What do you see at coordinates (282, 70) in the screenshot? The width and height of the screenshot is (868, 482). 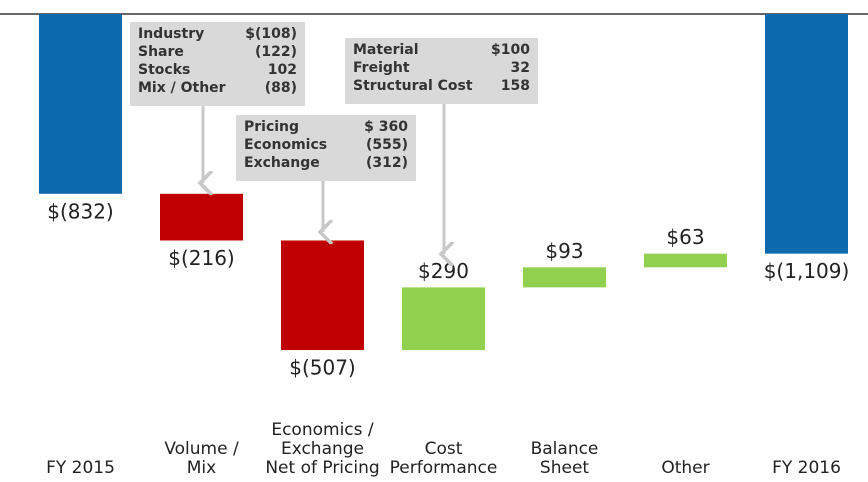 I see `annotation-value: 102` at bounding box center [282, 70].